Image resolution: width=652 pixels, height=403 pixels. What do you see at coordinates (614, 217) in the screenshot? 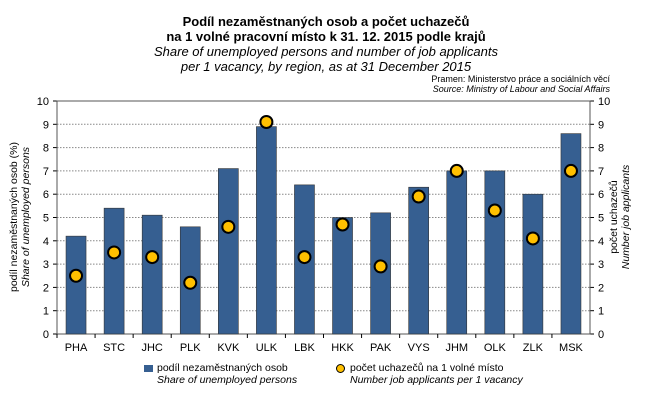
I see `right-axis-label: počet uchazečů` at bounding box center [614, 217].